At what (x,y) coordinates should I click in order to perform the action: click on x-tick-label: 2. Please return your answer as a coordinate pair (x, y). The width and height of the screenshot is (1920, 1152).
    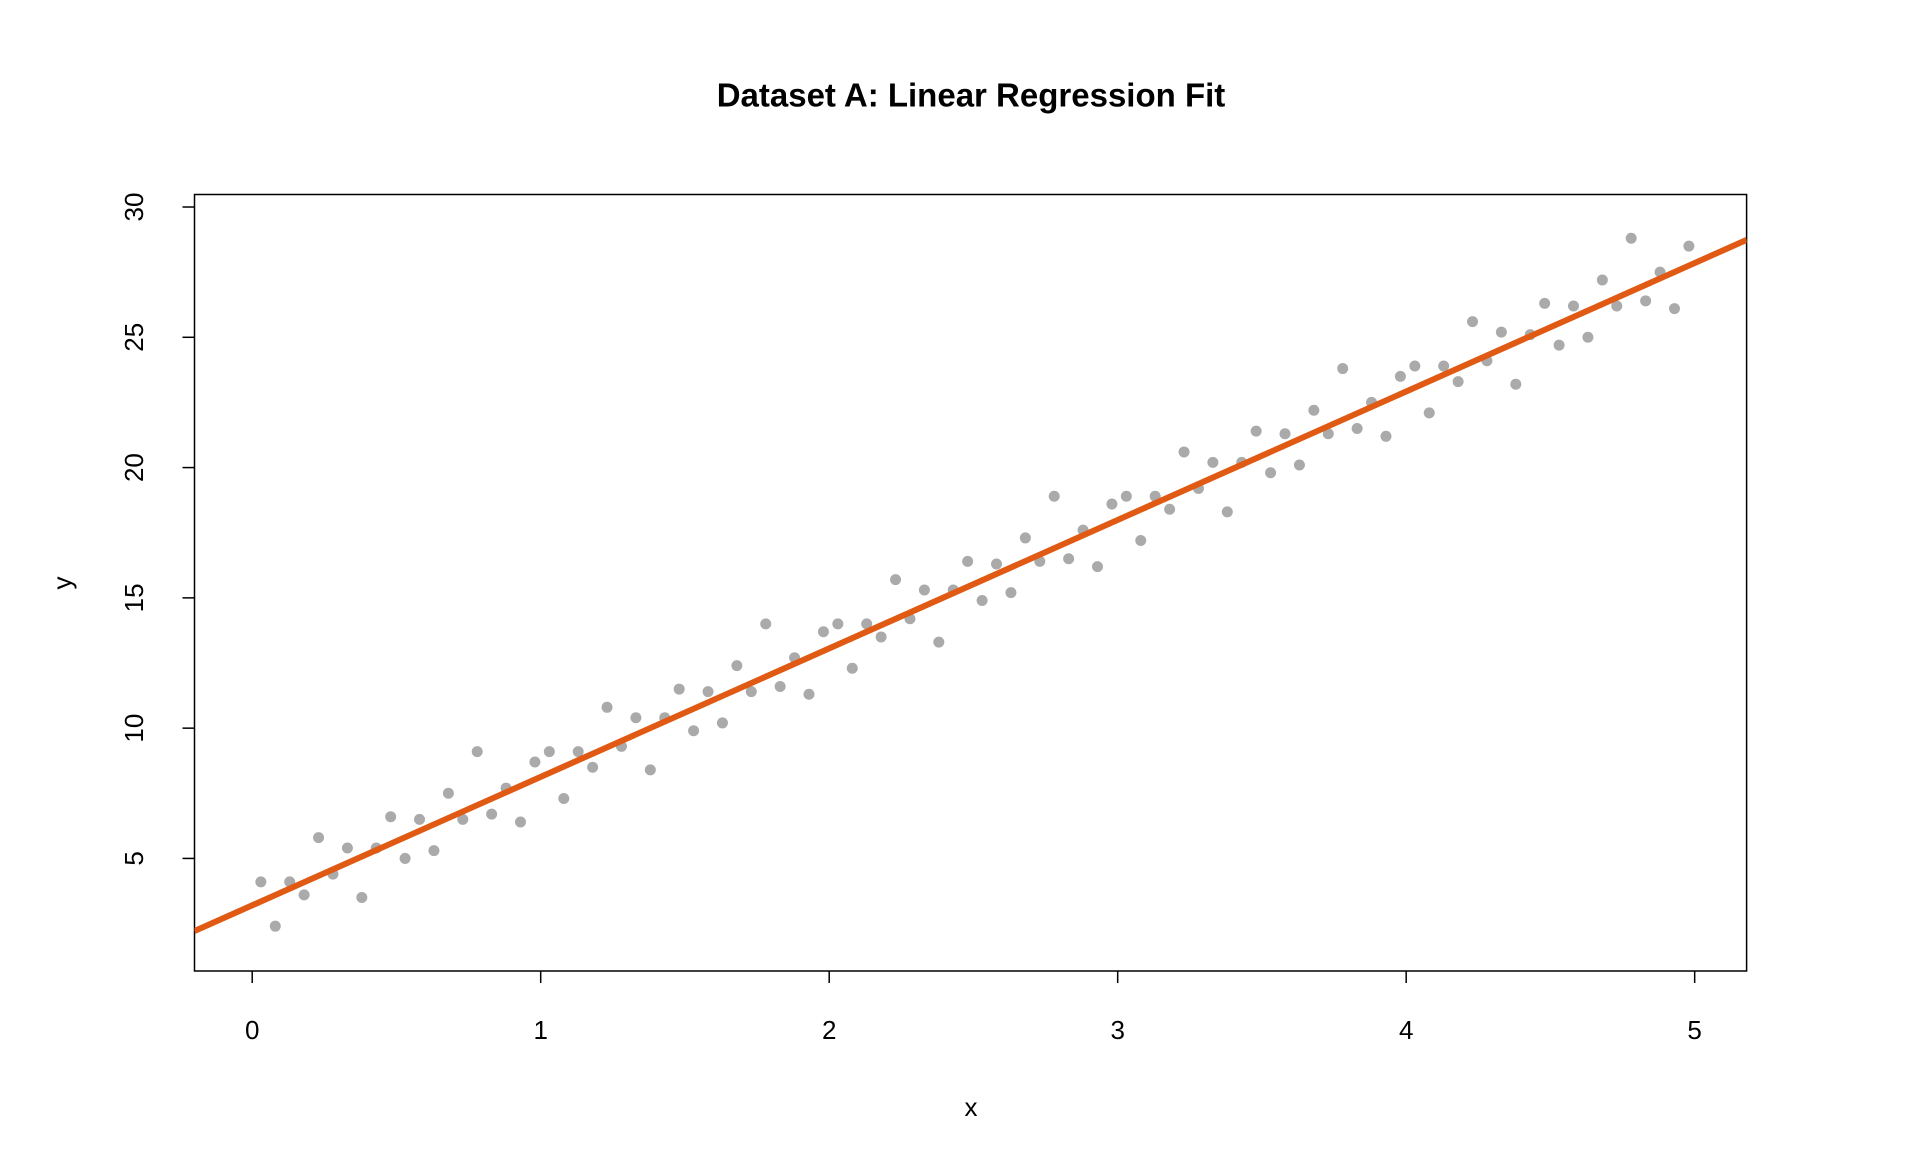
    Looking at the image, I should click on (829, 1030).